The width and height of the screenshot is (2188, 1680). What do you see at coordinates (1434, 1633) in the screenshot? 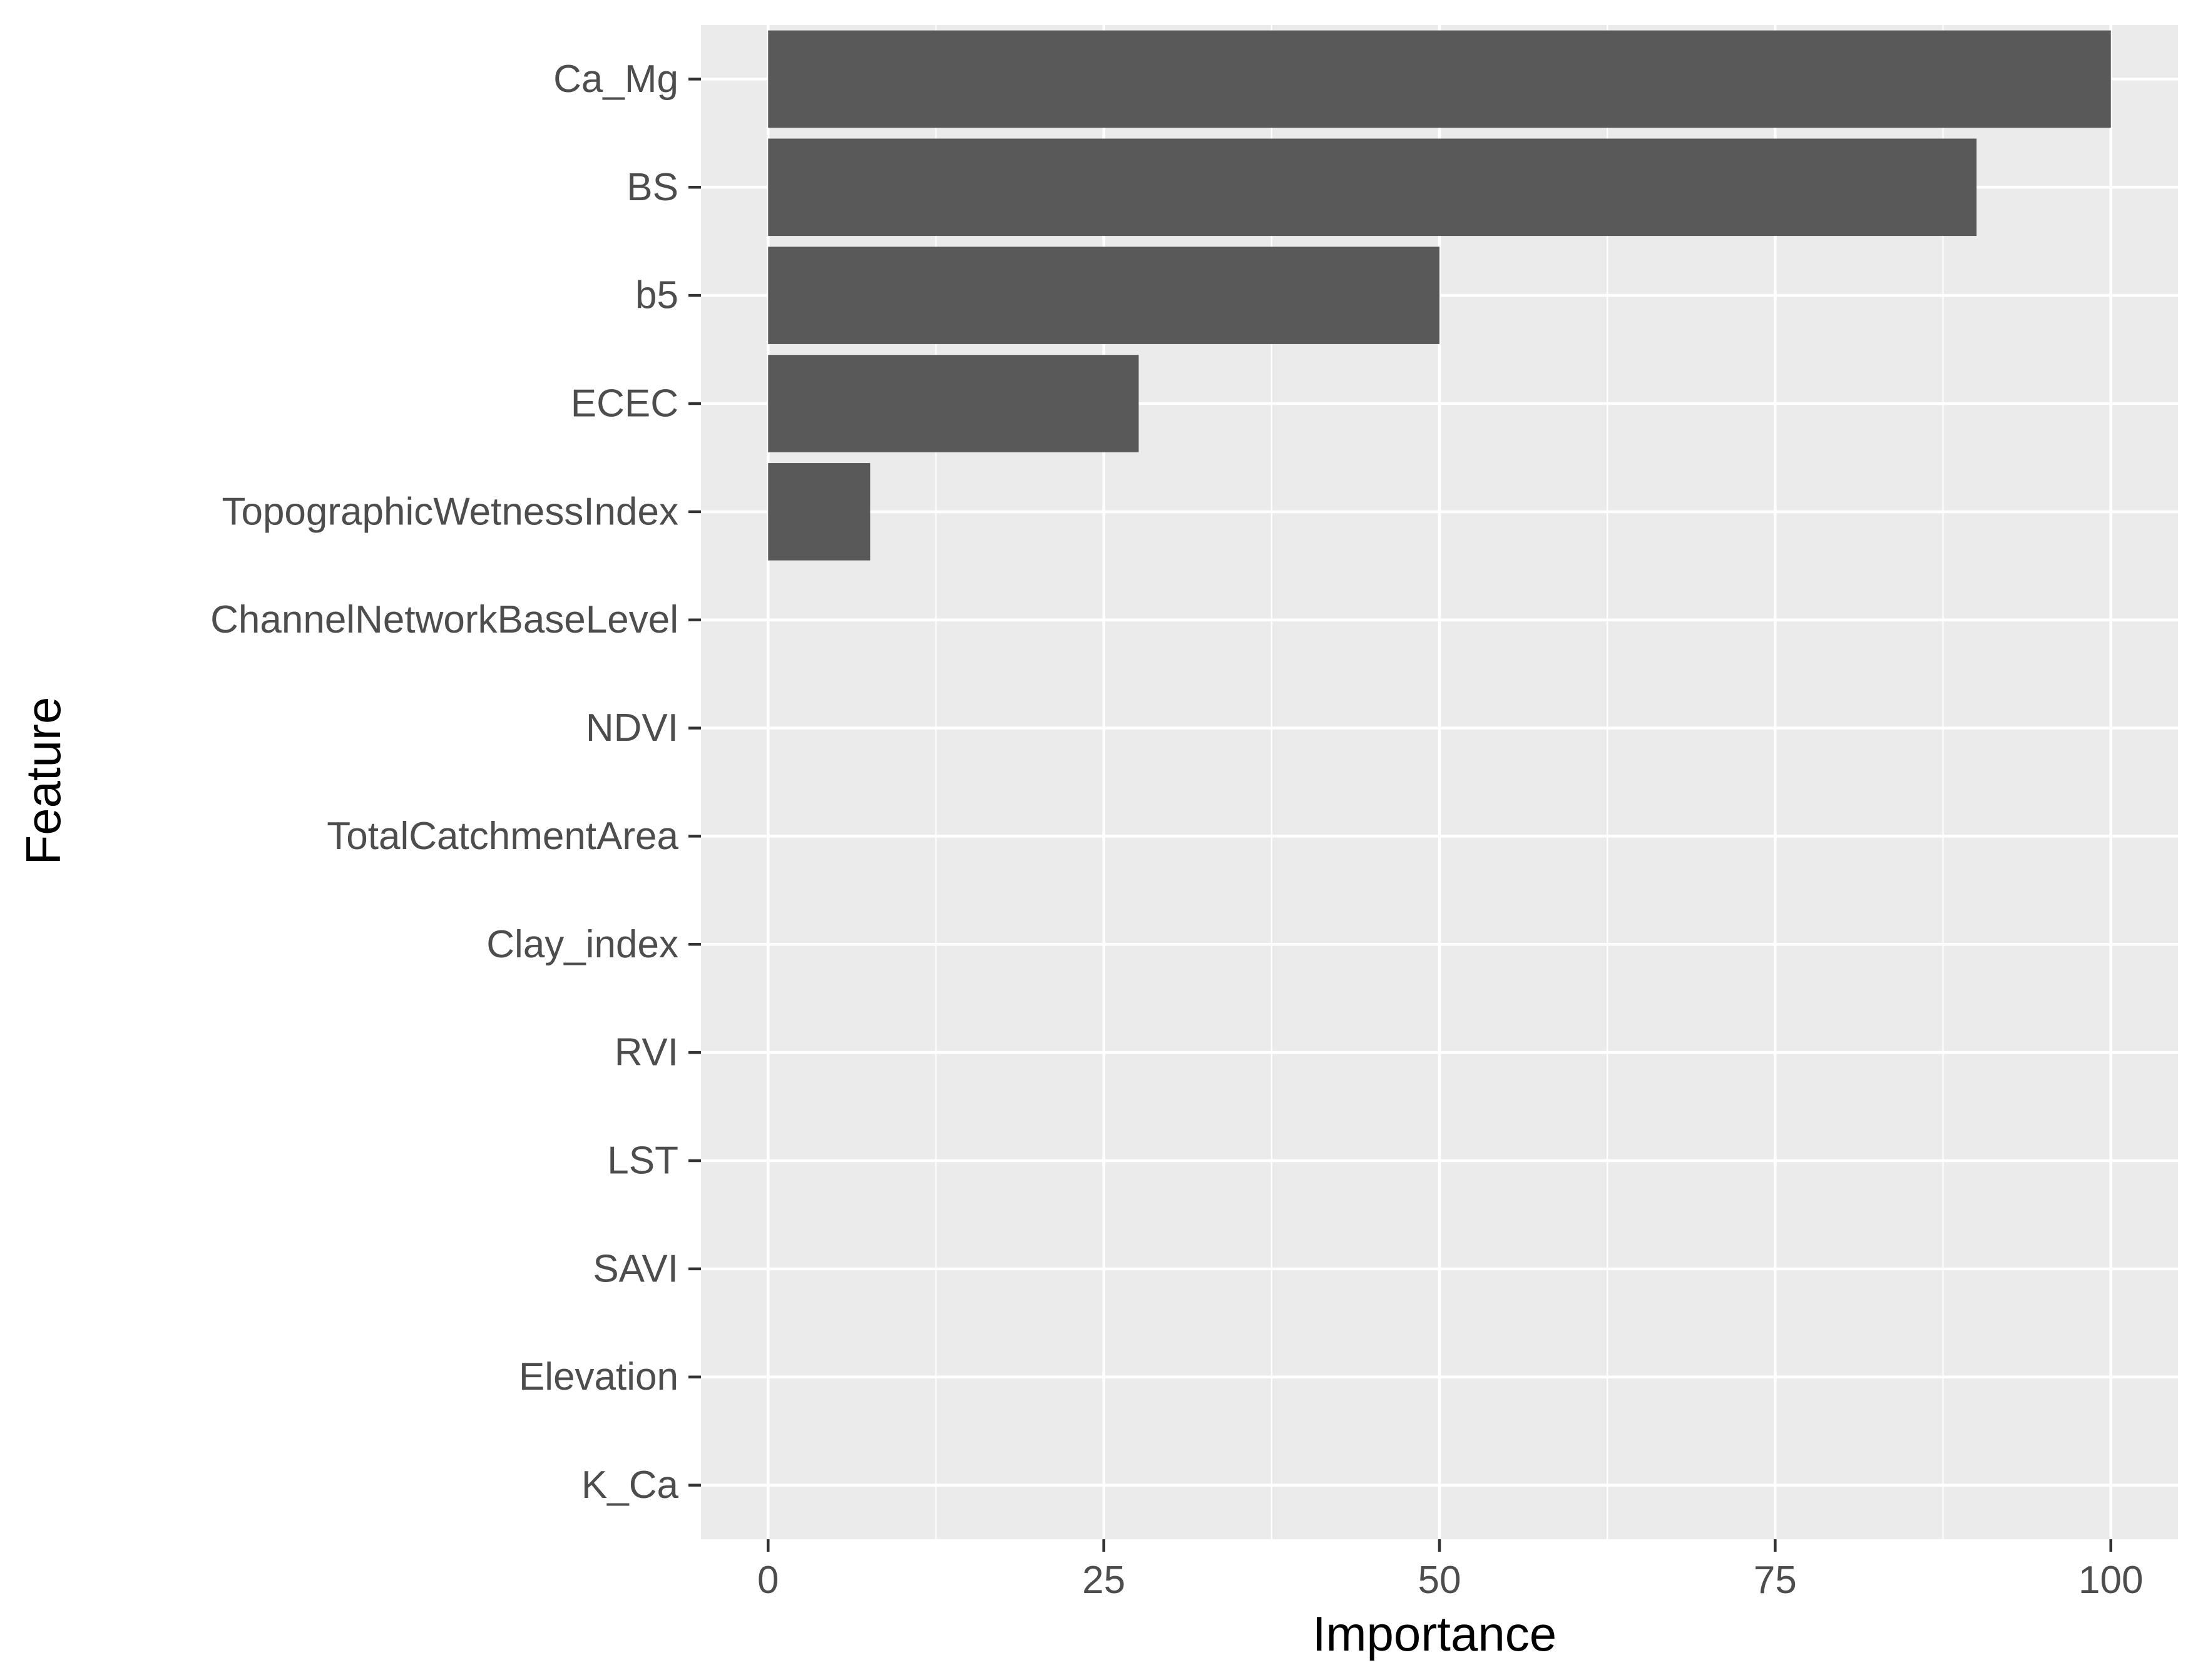
I see `x-axis-title: Importance` at bounding box center [1434, 1633].